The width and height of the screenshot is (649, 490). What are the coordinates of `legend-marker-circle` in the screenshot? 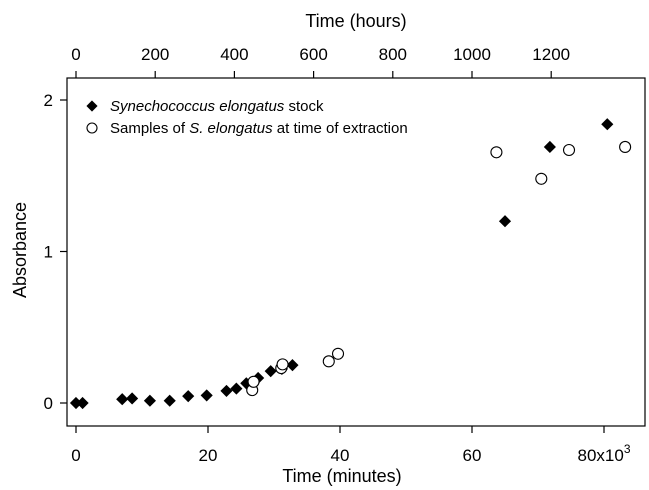 It's located at (92, 128).